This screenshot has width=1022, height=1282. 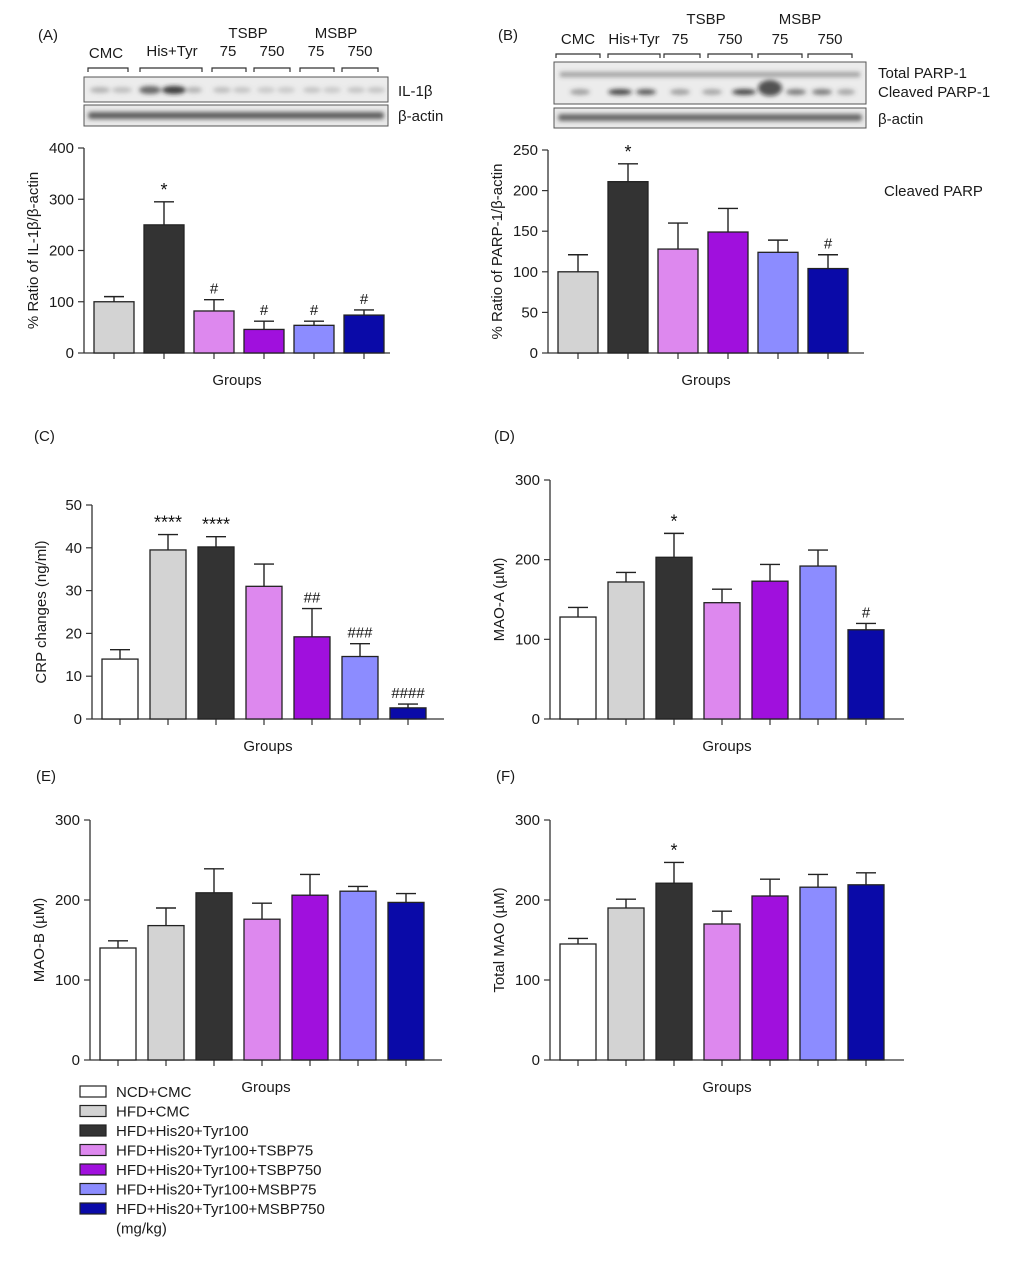 I want to click on y-tick-label: 400, so click(x=61, y=148).